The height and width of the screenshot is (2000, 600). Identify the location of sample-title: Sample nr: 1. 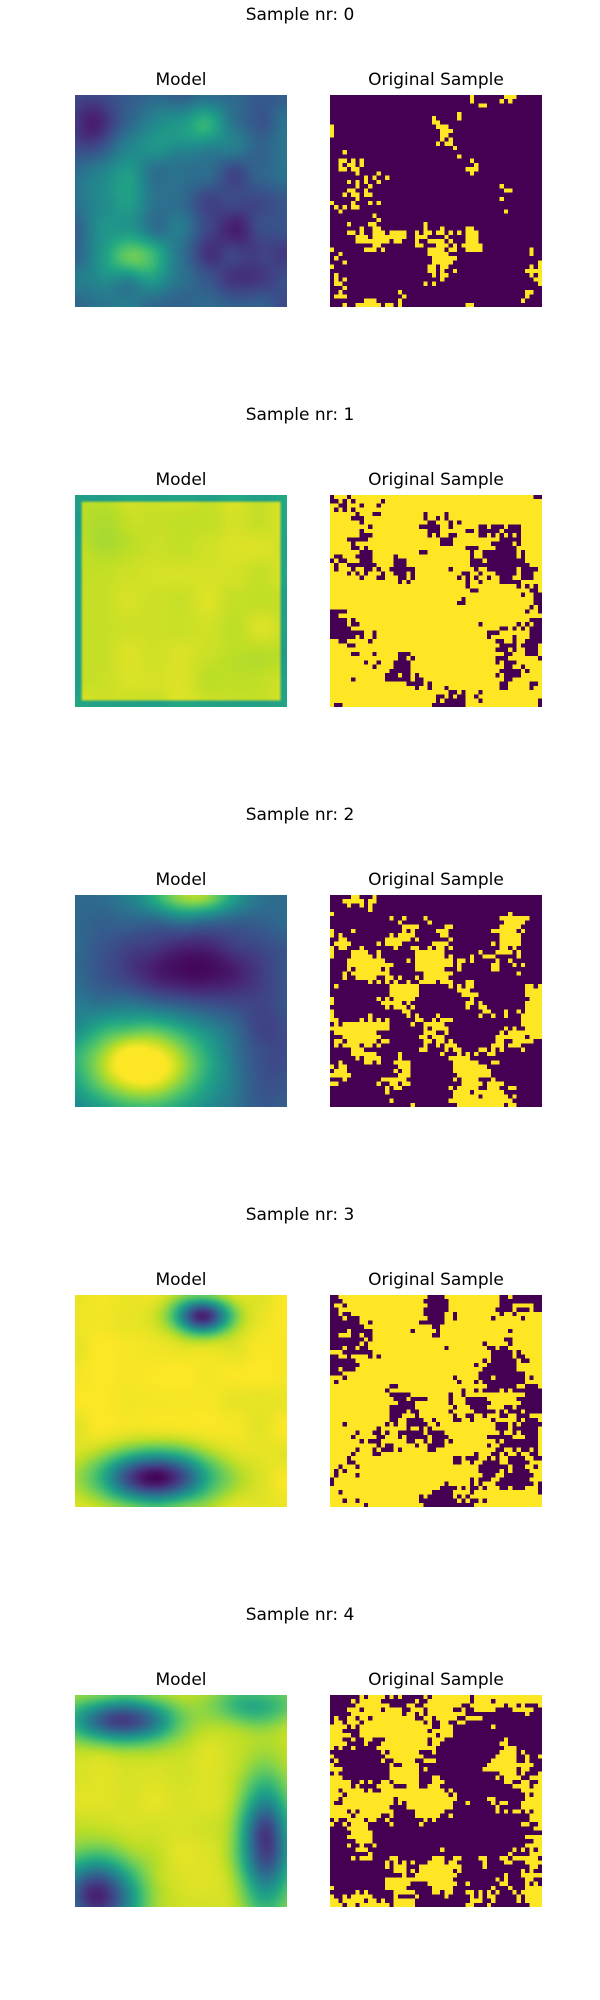
(300, 415).